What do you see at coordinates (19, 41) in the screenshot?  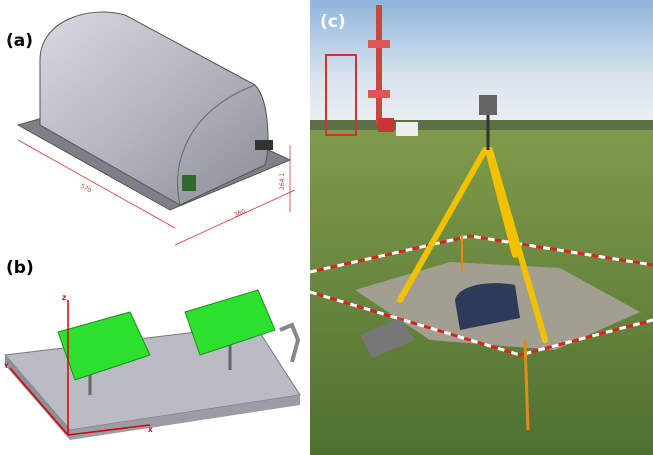 I see `panel-label: (a)` at bounding box center [19, 41].